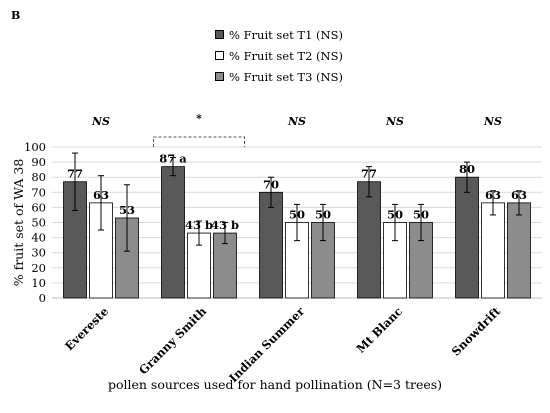 The height and width of the screenshot is (413, 550). Describe the element at coordinates (219, 34) in the screenshot. I see `legend-swatch-t1` at that location.